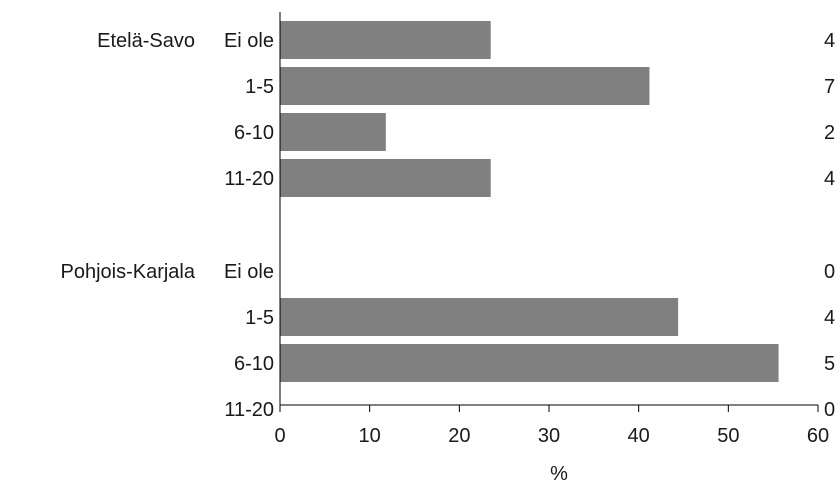  Describe the element at coordinates (829, 133) in the screenshot. I see `count-label: 2` at that location.